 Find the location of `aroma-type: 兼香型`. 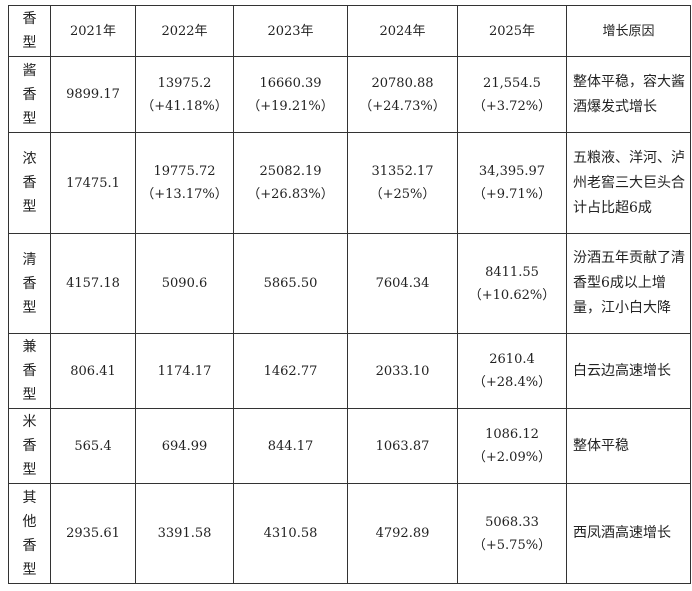

aroma-type: 兼香型 is located at coordinates (29, 371).